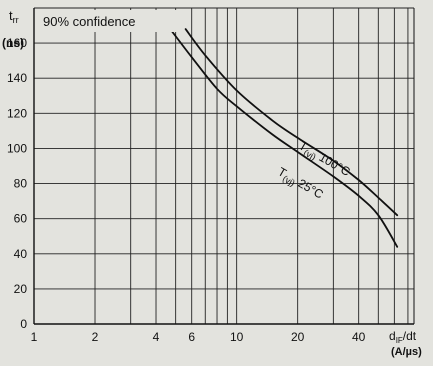 The height and width of the screenshot is (366, 433). What do you see at coordinates (23, 324) in the screenshot?
I see `y-tick-label-0: 0` at bounding box center [23, 324].